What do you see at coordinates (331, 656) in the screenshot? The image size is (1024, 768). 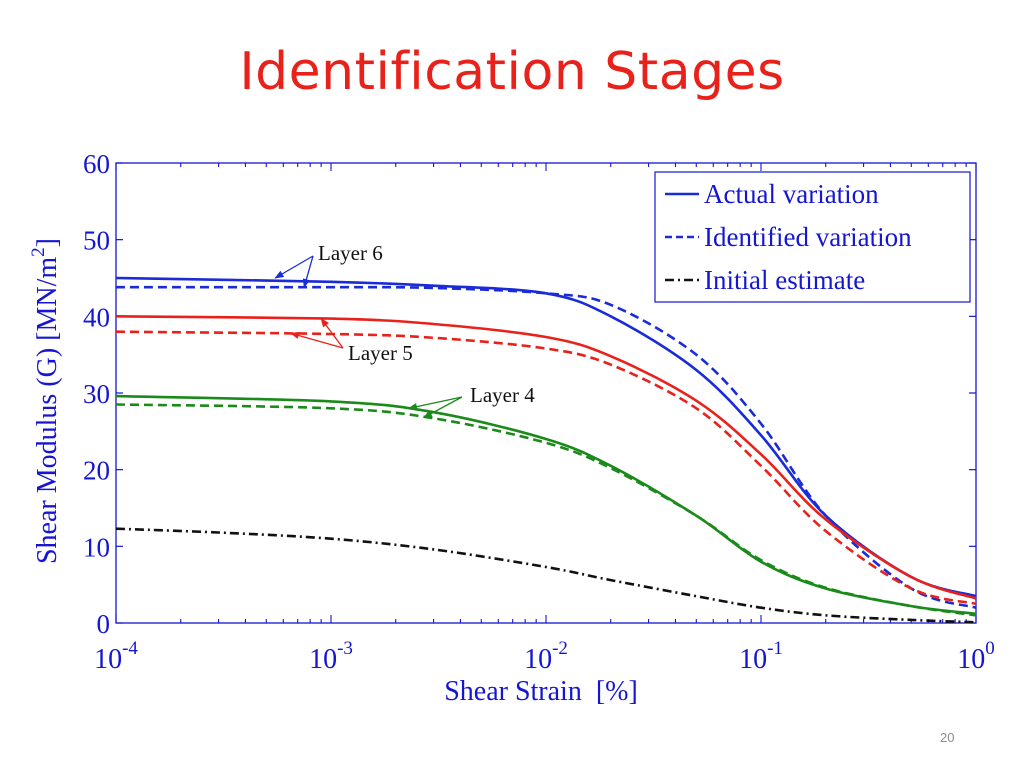 I see `x-tick-label: 10⁻³` at bounding box center [331, 656].